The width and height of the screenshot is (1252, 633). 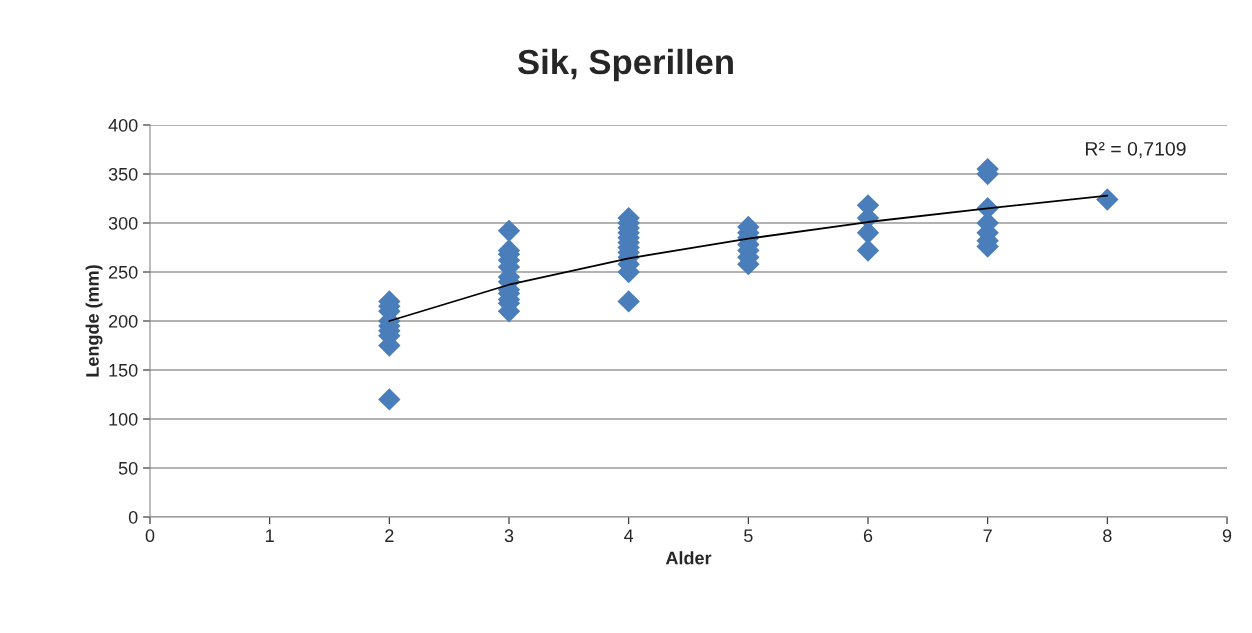 I want to click on y-tick-label: 400, so click(x=123, y=125).